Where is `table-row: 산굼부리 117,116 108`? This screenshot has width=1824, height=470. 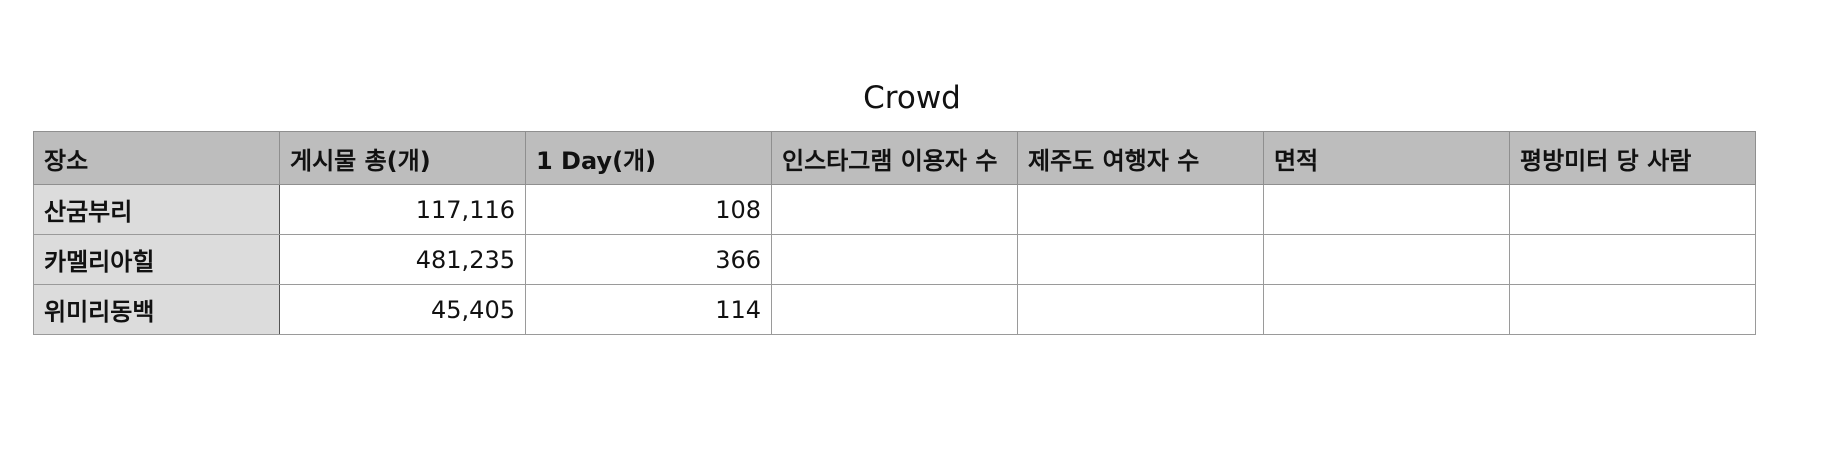 table-row: 산굼부리 117,116 108 is located at coordinates (894, 209).